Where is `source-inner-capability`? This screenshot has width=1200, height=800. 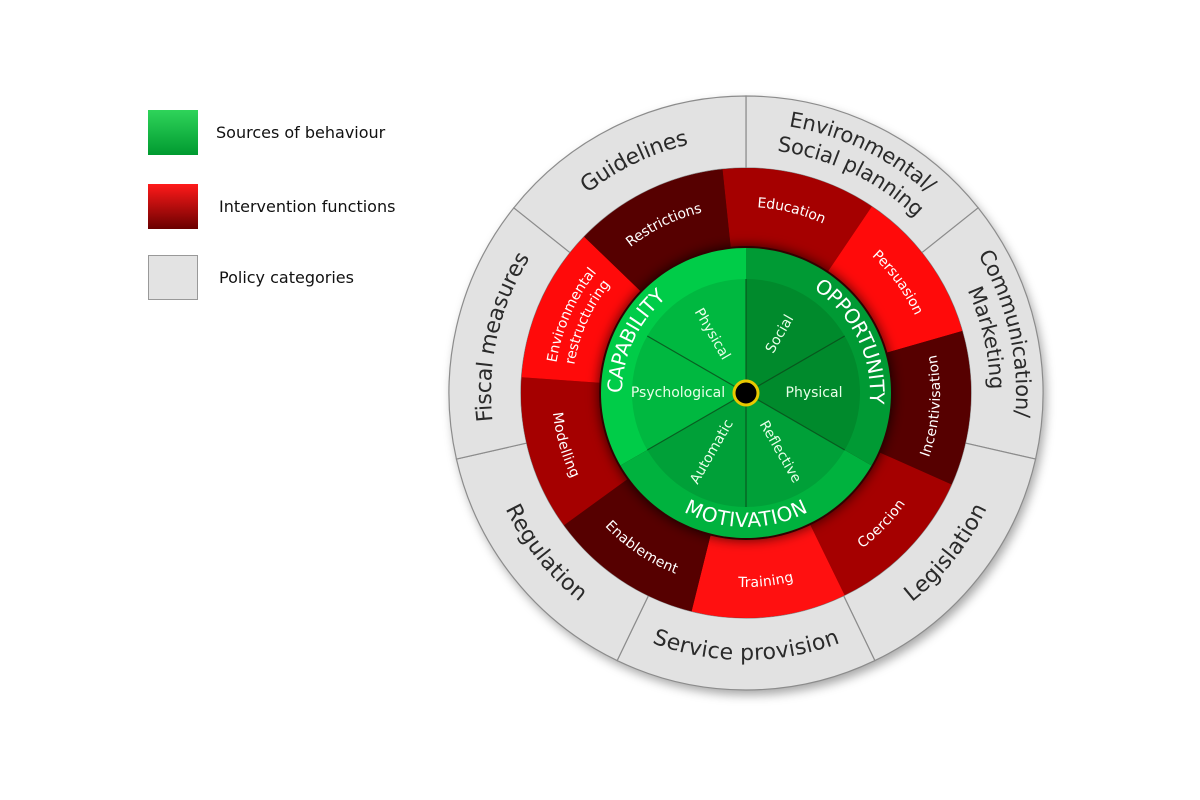
source-inner-capability is located at coordinates (689, 364).